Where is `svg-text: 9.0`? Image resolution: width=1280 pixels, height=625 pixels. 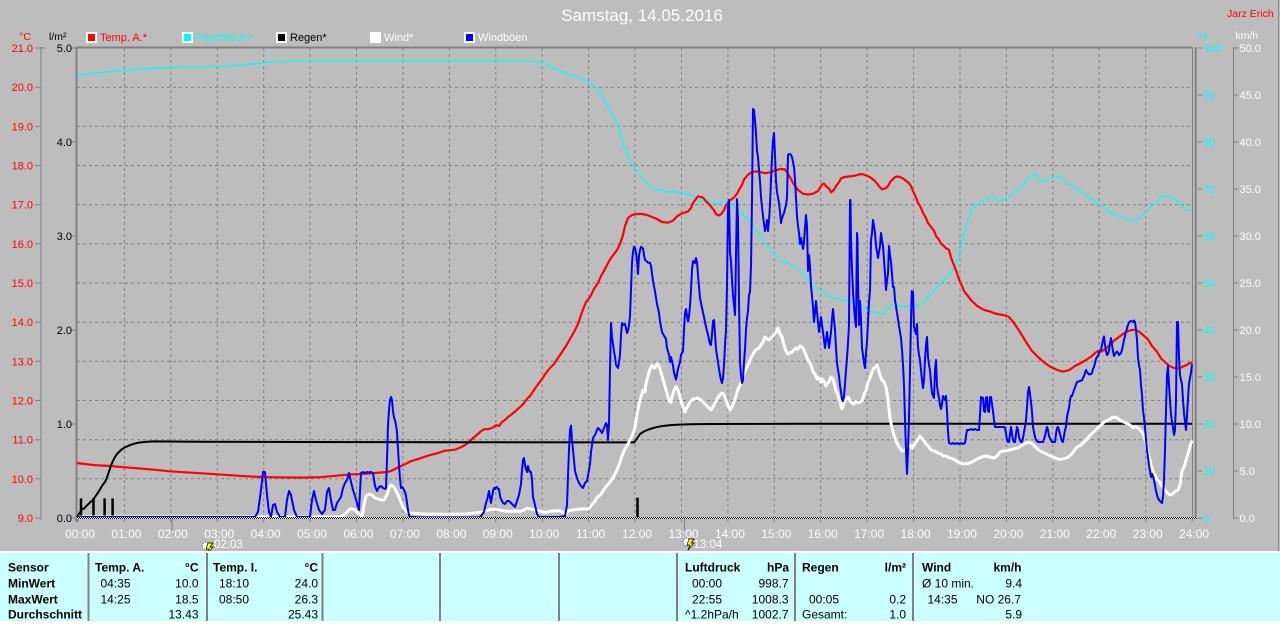
svg-text: 9.0 is located at coordinates (25, 519).